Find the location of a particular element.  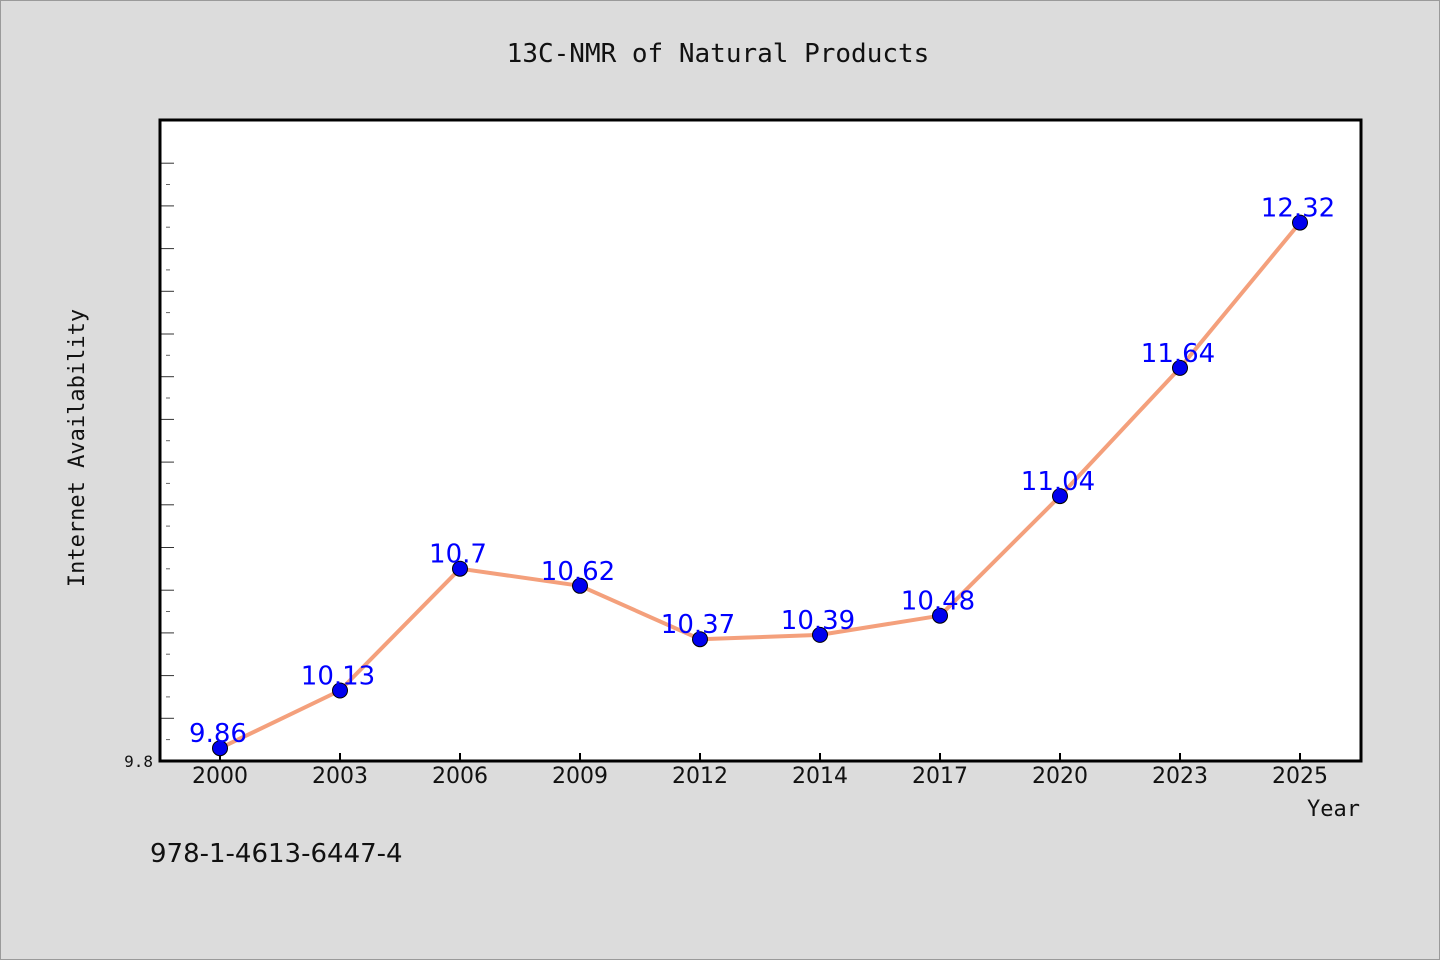

x-tick-label: 2000 is located at coordinates (220, 776).